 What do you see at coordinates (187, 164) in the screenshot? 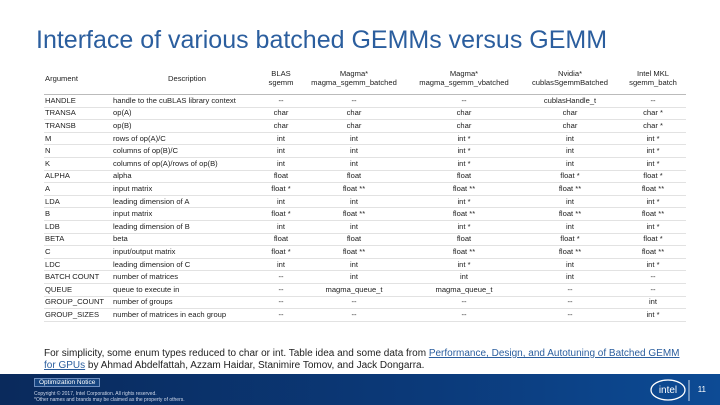
I see `description-cell: columns of op(A)/rows of op(B)` at bounding box center [187, 164].